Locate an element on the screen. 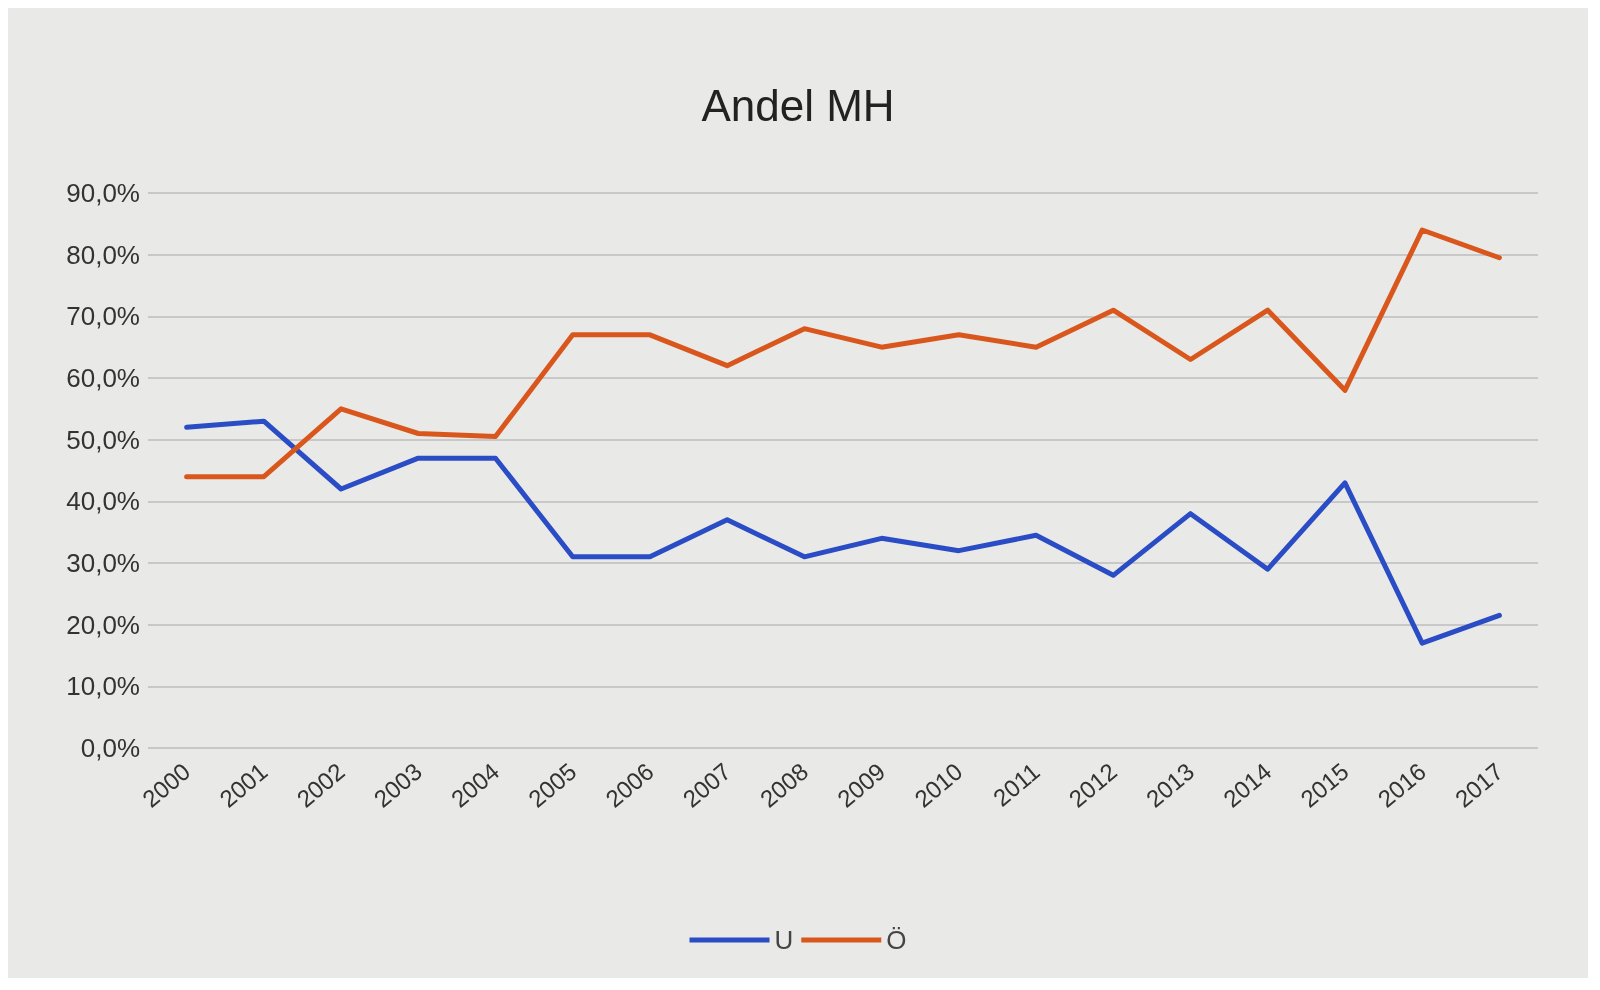 The width and height of the screenshot is (1600, 990). y-tick-label: 70,0% is located at coordinates (103, 316).